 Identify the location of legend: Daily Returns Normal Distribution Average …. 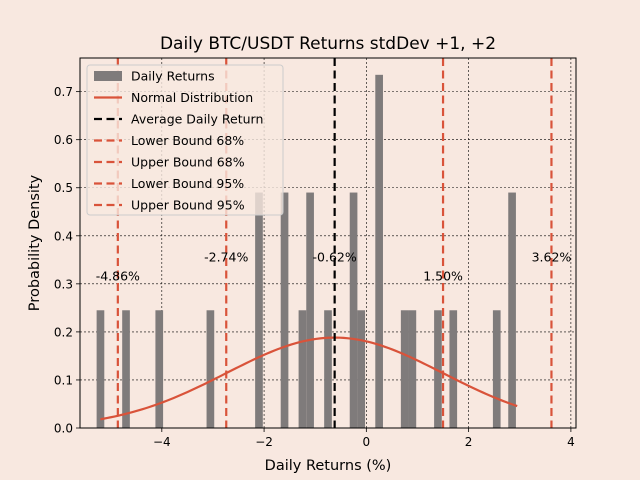
(185, 140).